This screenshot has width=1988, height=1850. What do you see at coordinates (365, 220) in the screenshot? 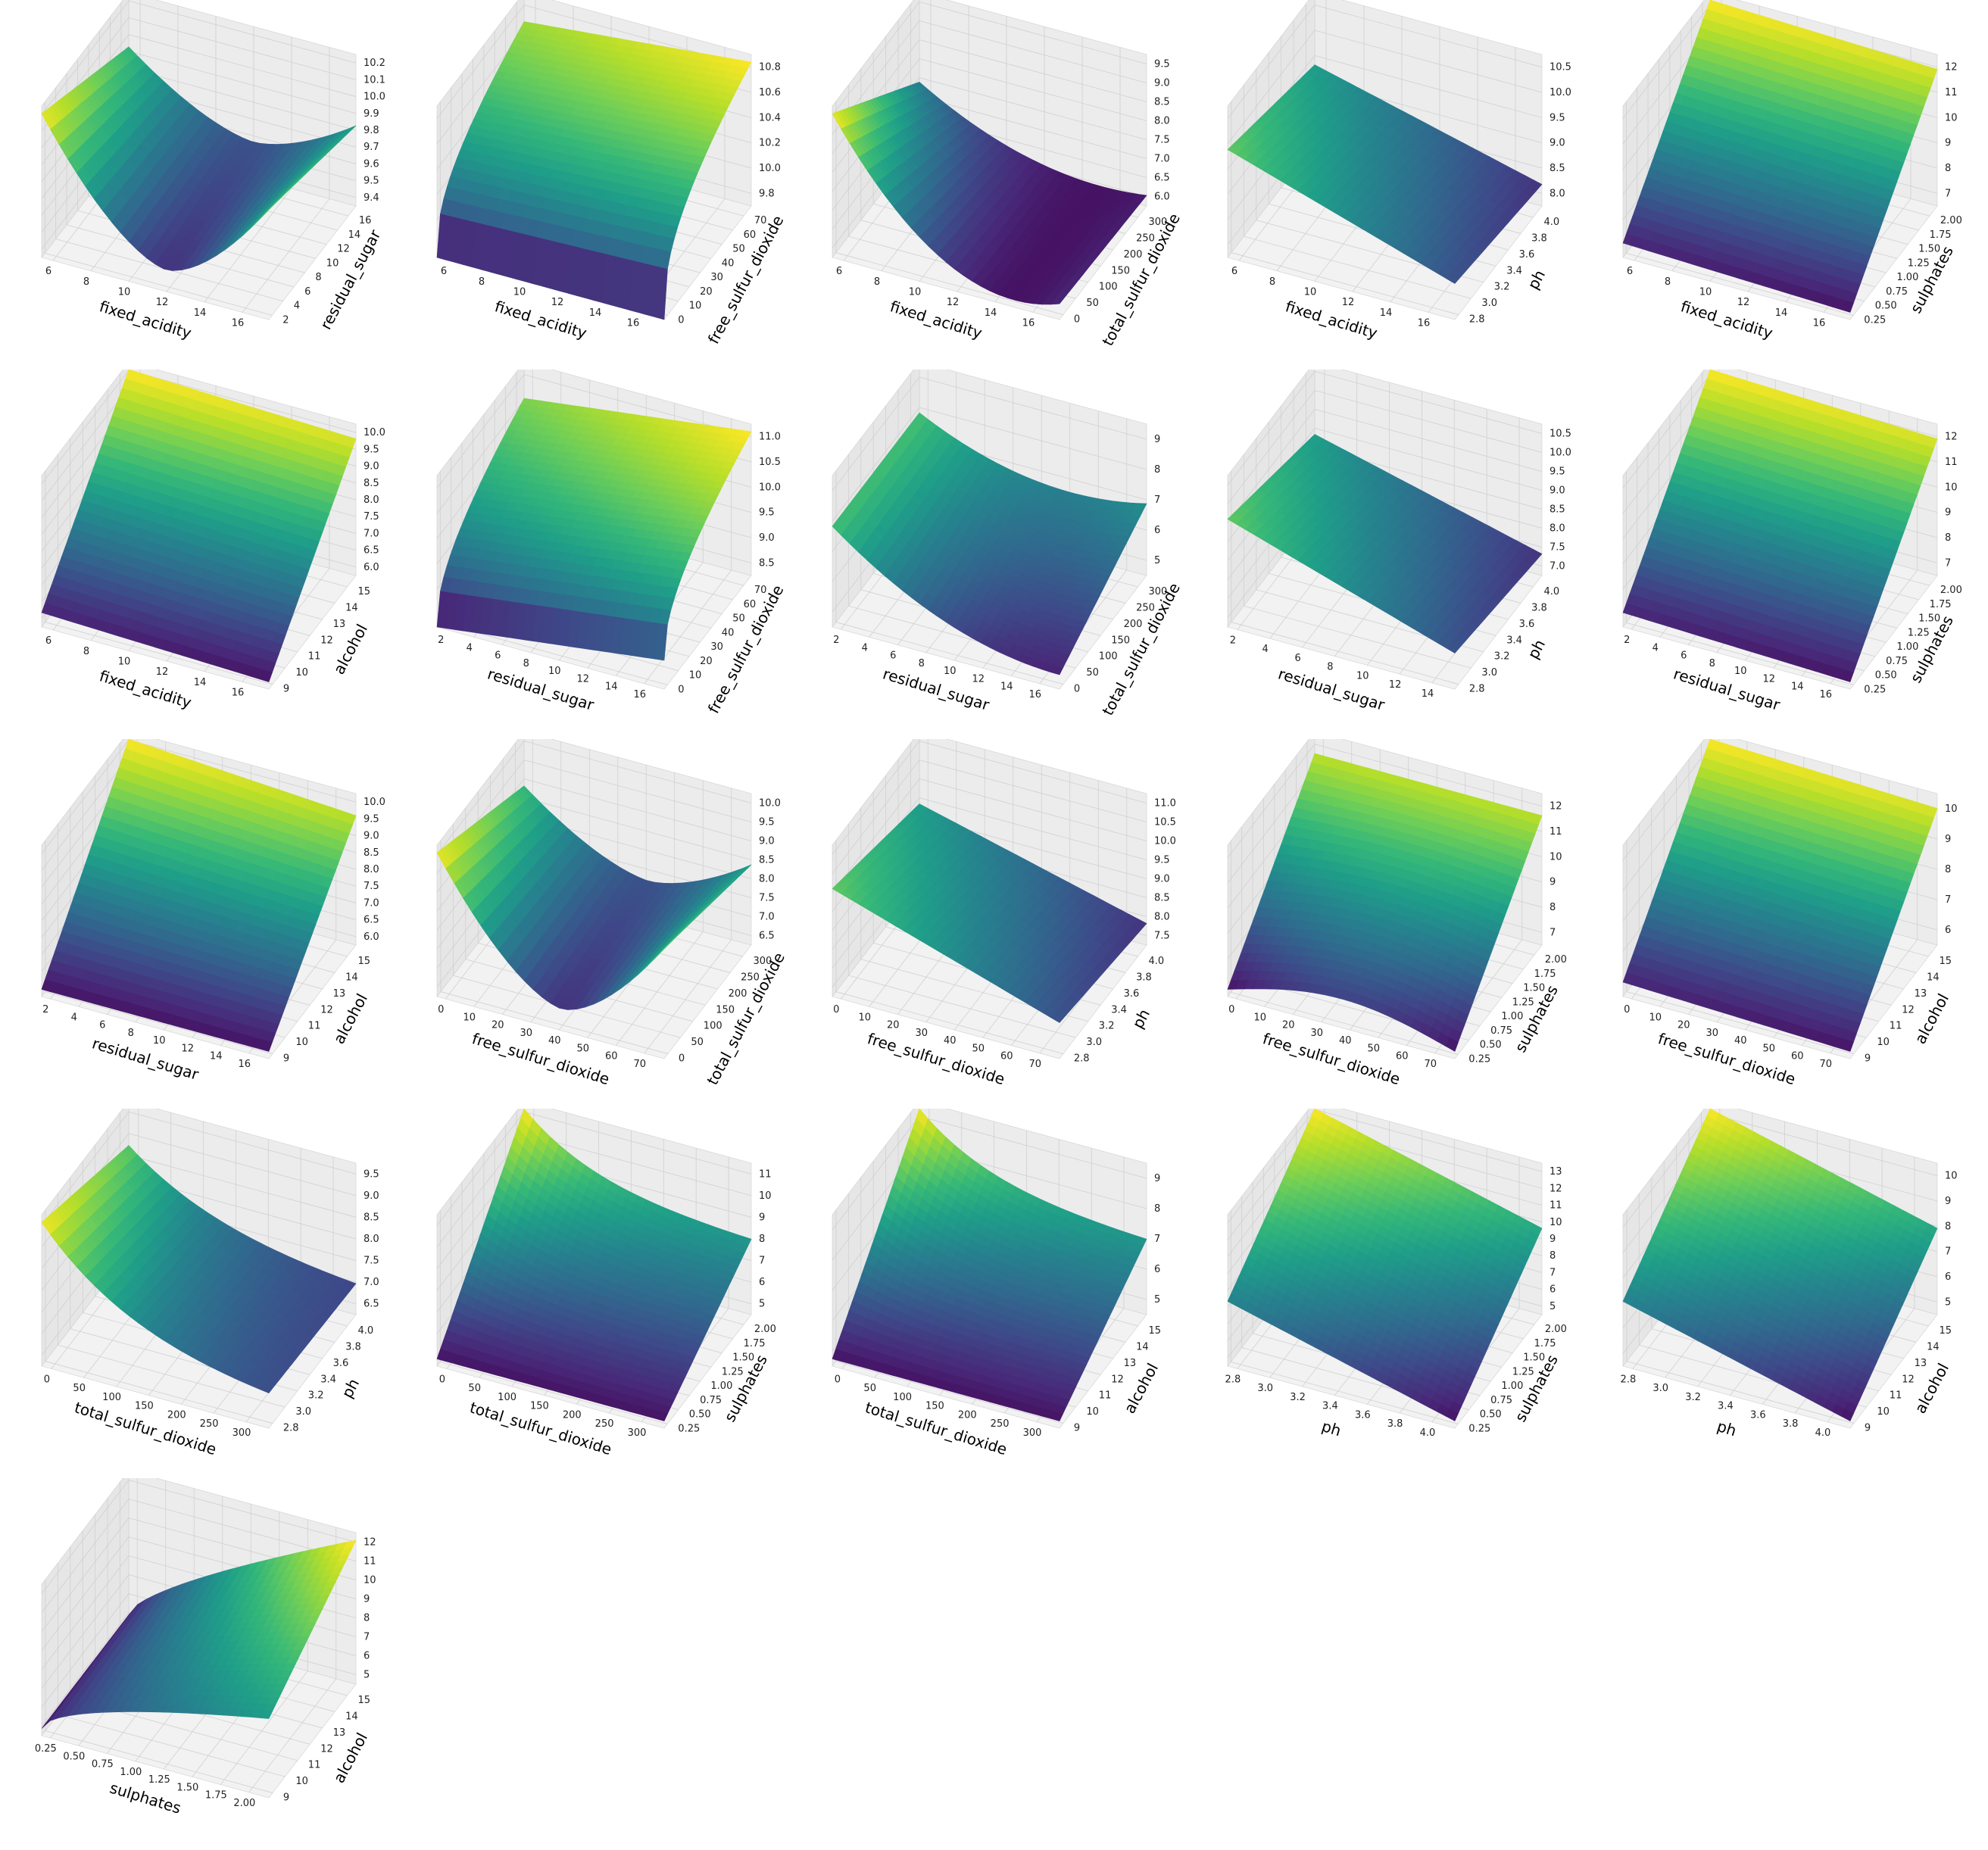
I see `y-tick-label: 16` at bounding box center [365, 220].